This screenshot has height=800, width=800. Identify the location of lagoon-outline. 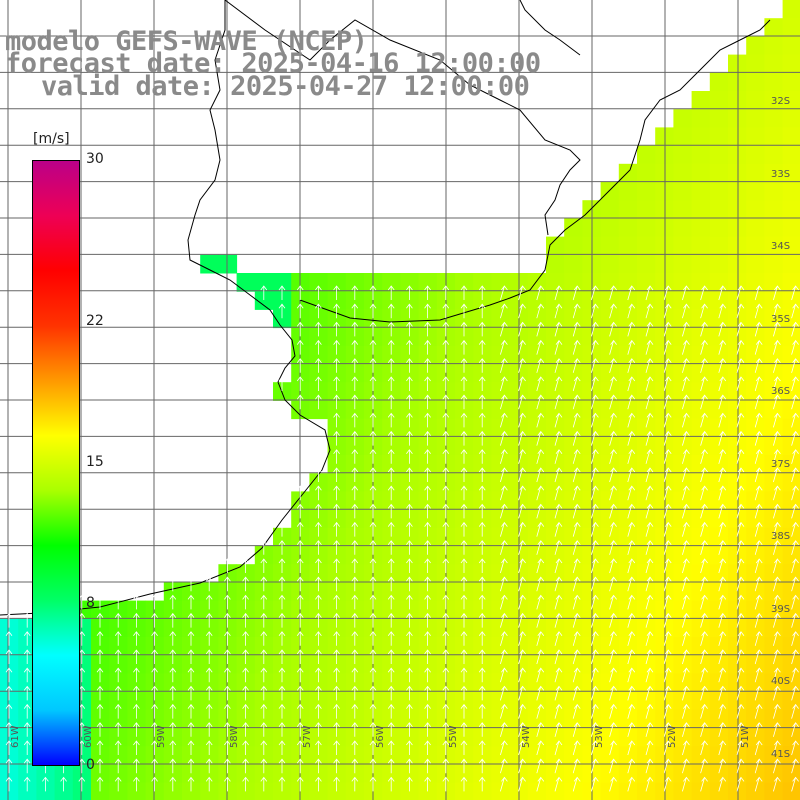
(550, 28).